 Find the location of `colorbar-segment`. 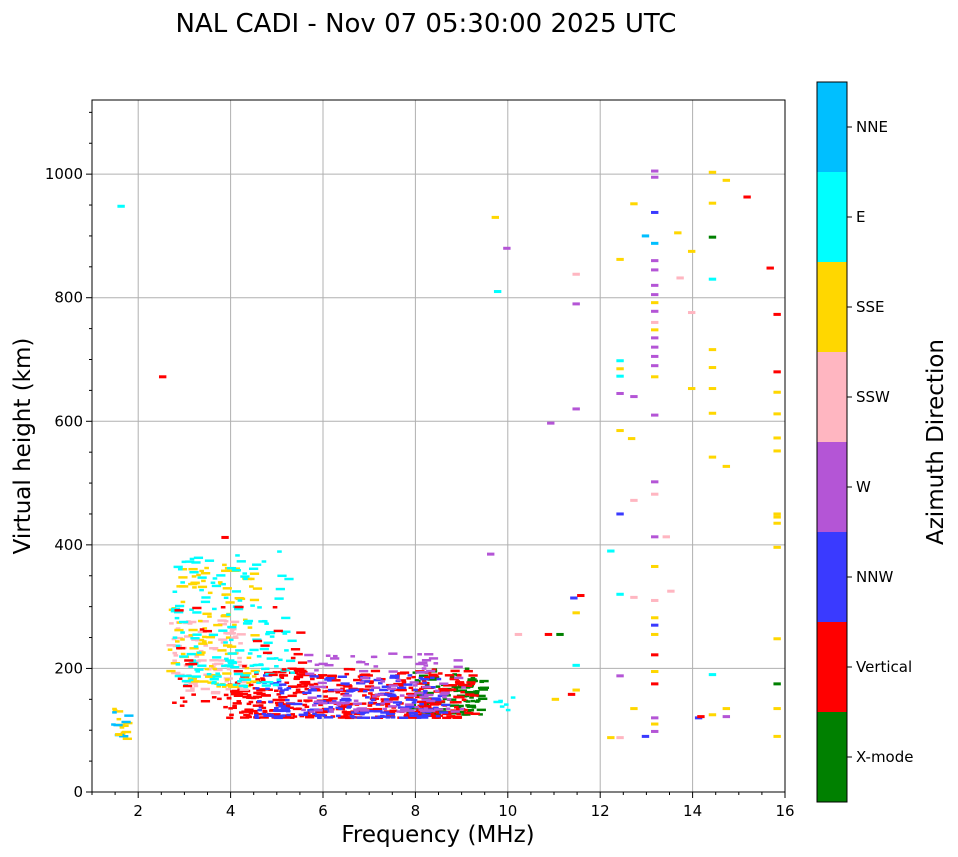

colorbar-segment is located at coordinates (832, 397).